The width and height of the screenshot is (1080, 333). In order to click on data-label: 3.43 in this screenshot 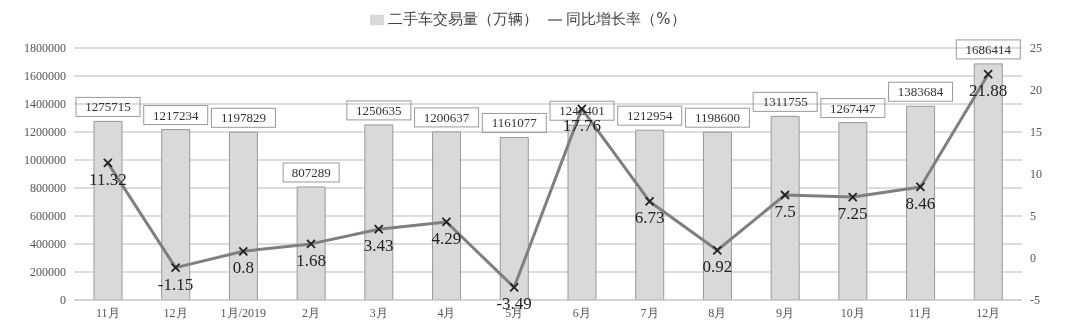, I will do `click(378, 246)`.